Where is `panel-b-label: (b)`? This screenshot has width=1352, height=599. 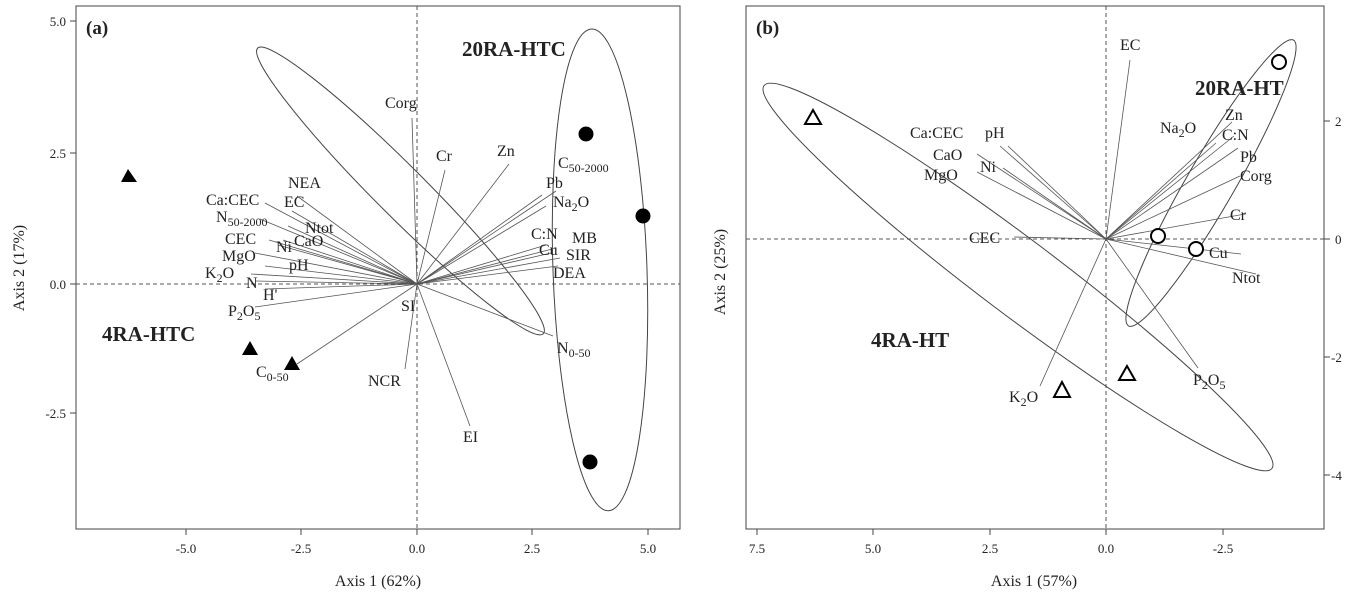
panel-b-label: (b) is located at coordinates (767, 28).